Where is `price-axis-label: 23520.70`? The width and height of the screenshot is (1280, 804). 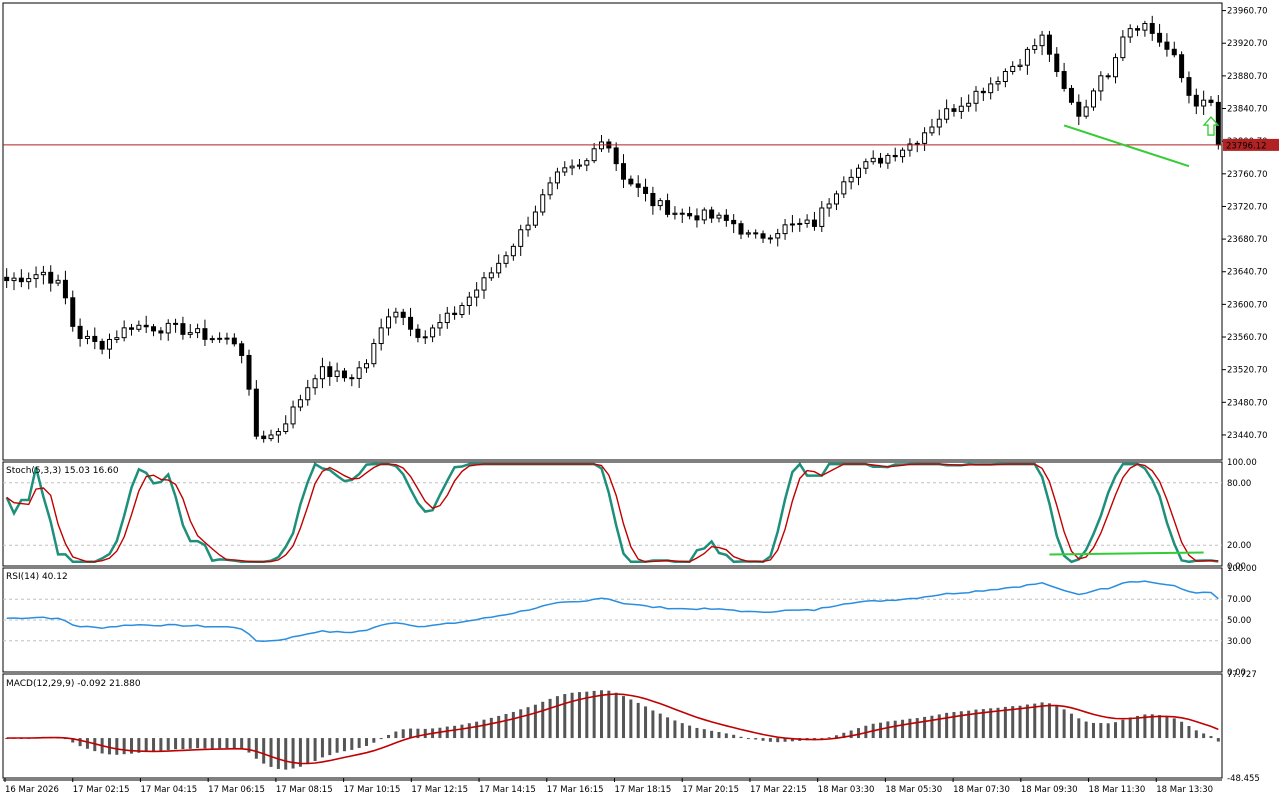 price-axis-label: 23520.70 is located at coordinates (1247, 371).